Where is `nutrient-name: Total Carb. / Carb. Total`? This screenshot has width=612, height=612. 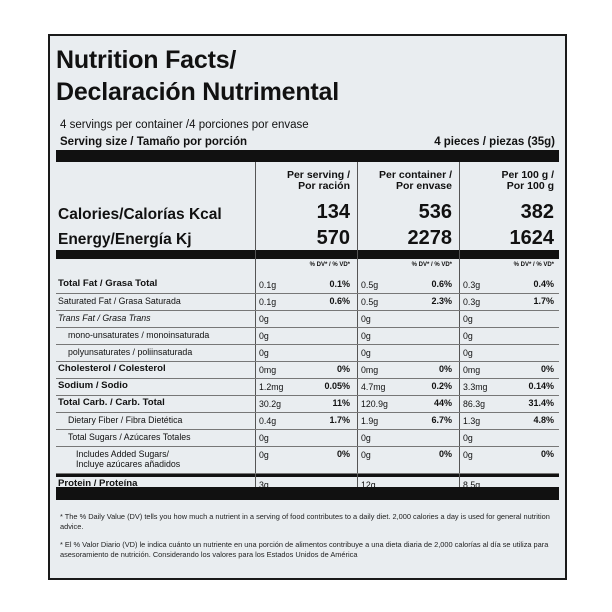
nutrient-name: Total Carb. / Carb. Total is located at coordinates (111, 402).